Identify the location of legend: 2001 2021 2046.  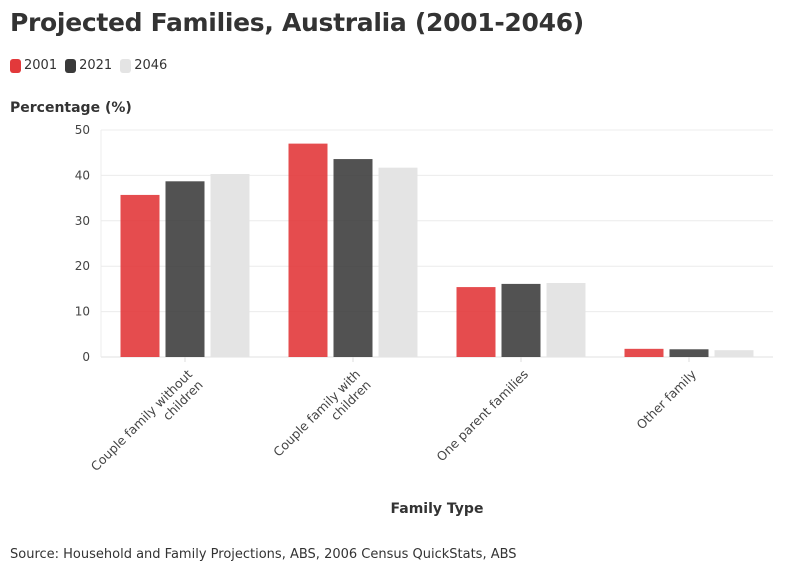
(88, 65).